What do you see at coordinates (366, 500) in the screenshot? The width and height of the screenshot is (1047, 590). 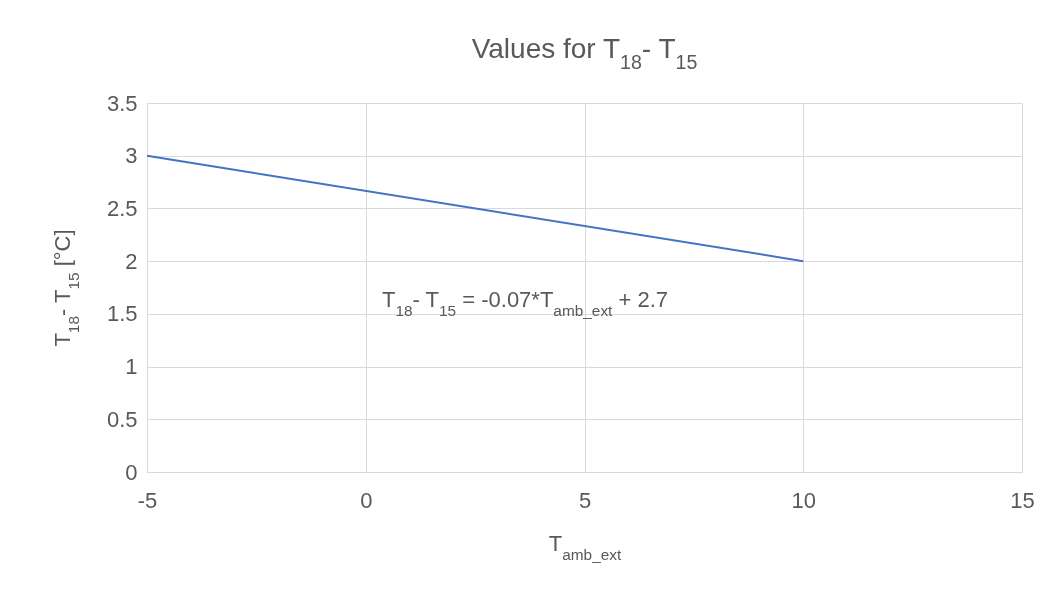 I see `x-tick-label: 0` at bounding box center [366, 500].